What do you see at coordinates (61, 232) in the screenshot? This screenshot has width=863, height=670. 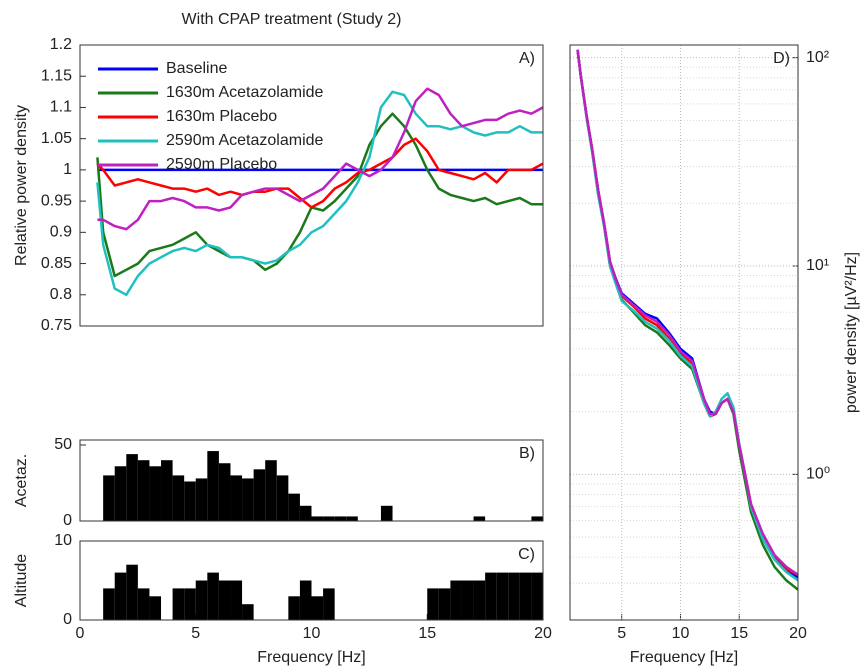 I see `y-tick-label: 0.9` at bounding box center [61, 232].